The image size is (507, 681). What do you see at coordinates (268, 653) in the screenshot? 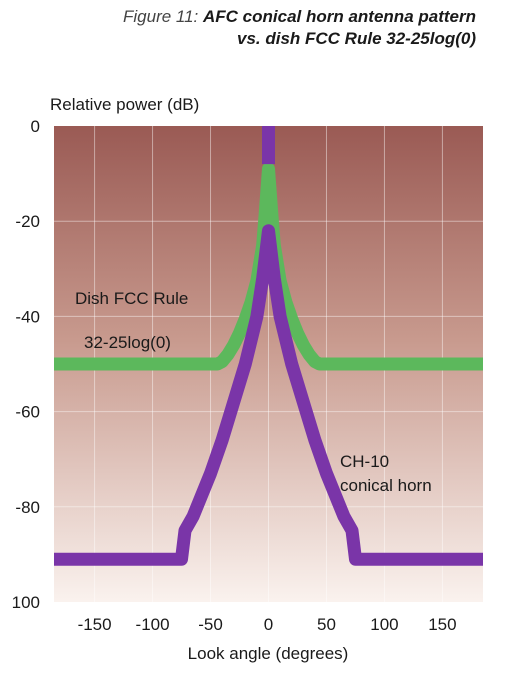
I see `x-axis-label: Look angle (degrees)` at bounding box center [268, 653].